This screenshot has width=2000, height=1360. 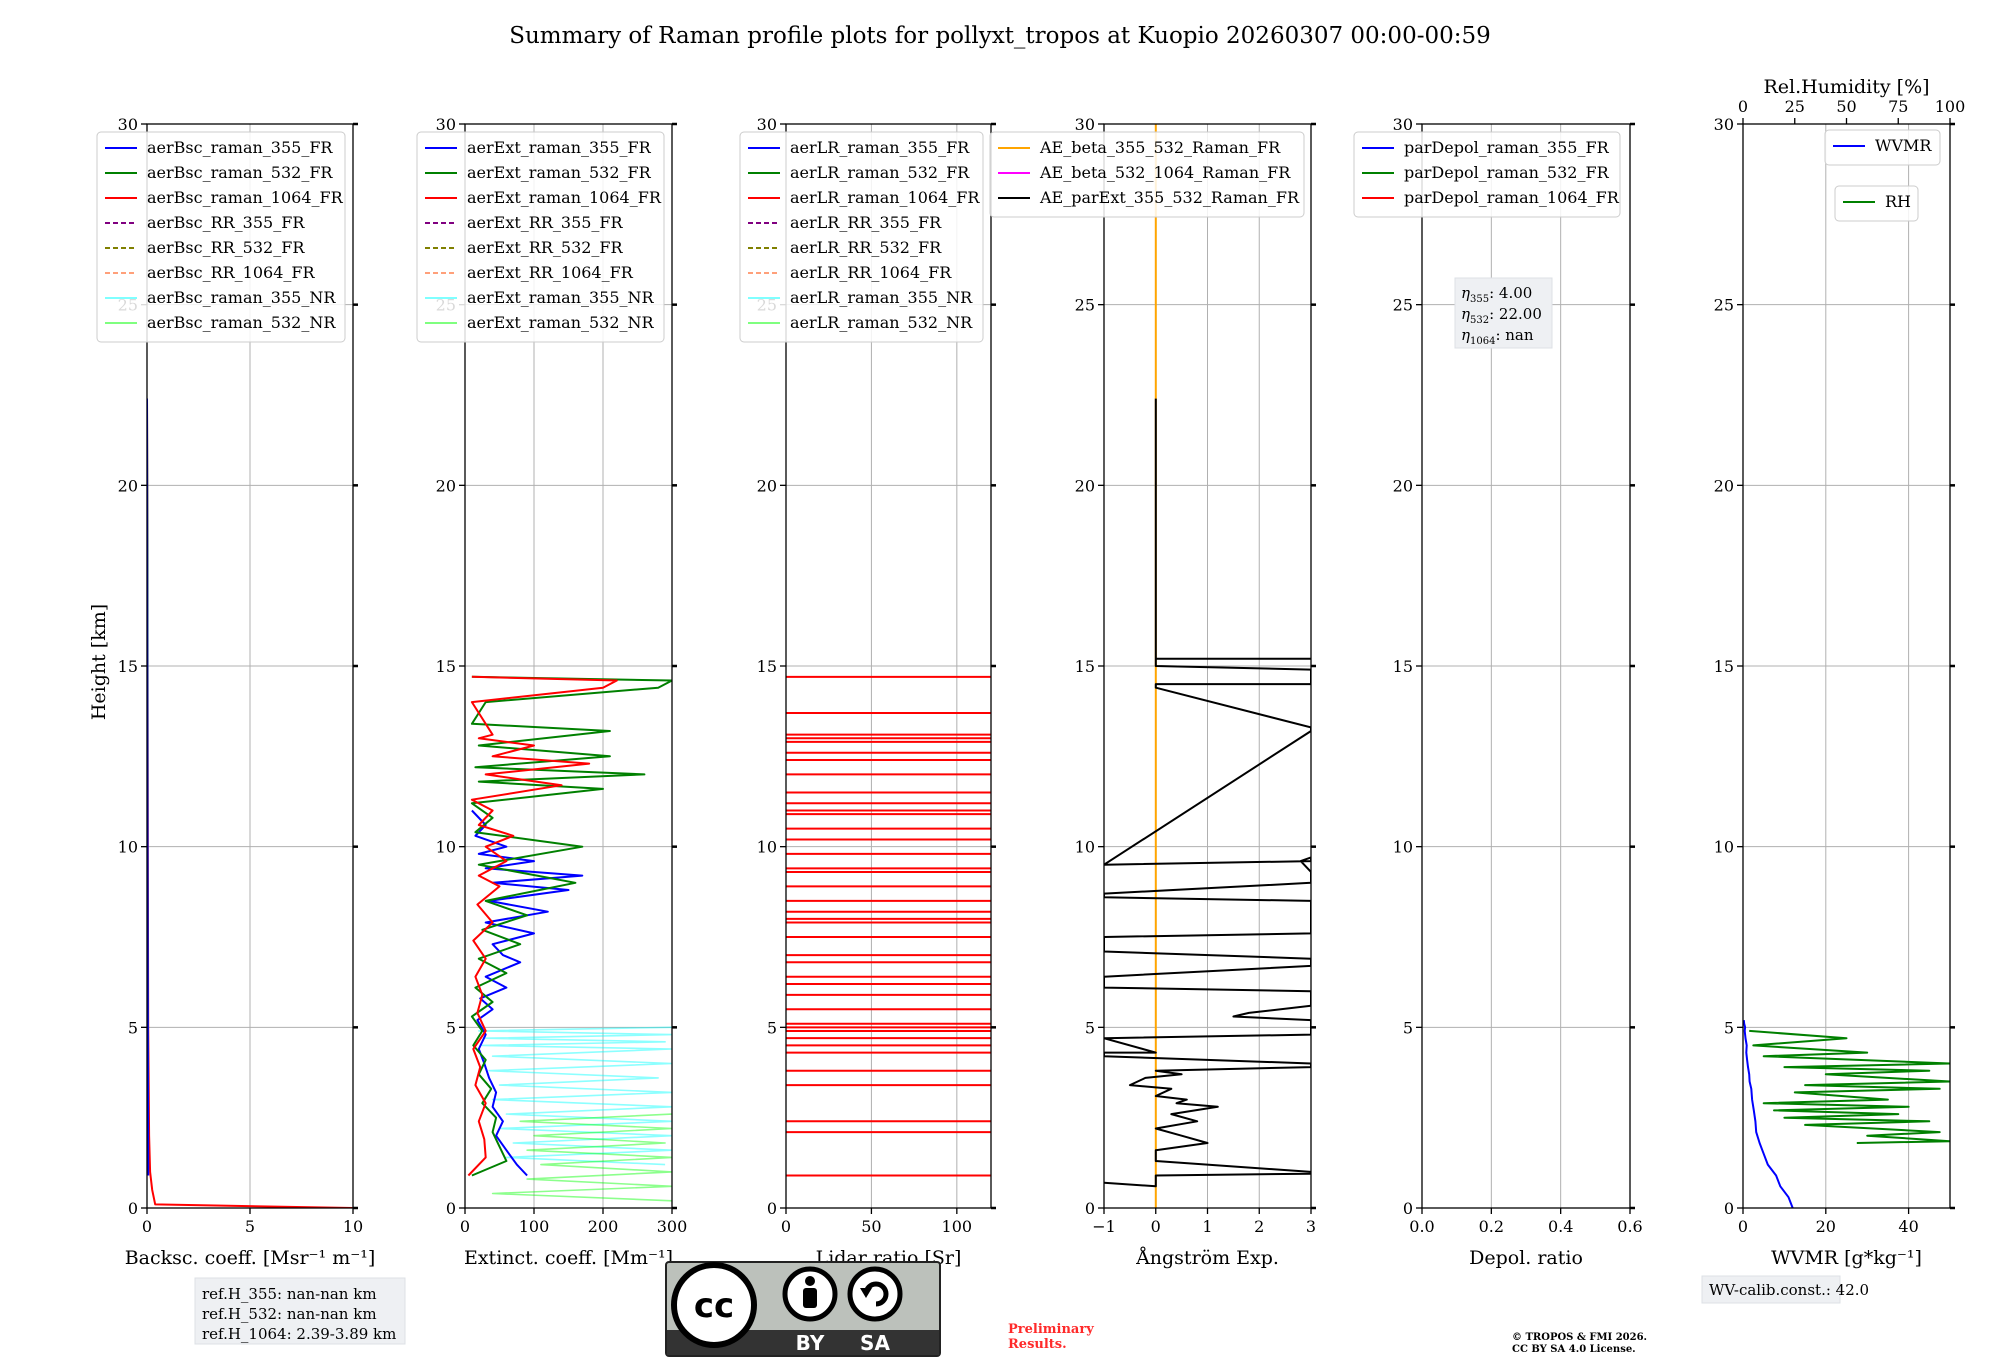 What do you see at coordinates (957, 1226) in the screenshot?
I see `x-tick-label: 100` at bounding box center [957, 1226].